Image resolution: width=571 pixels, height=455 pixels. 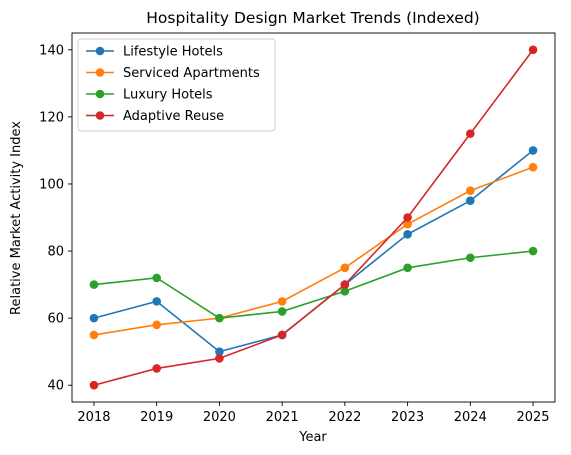 I want to click on x-axis: 2018 2019 2020 2021 2022 2023 2024 2025, so click(x=313, y=413).